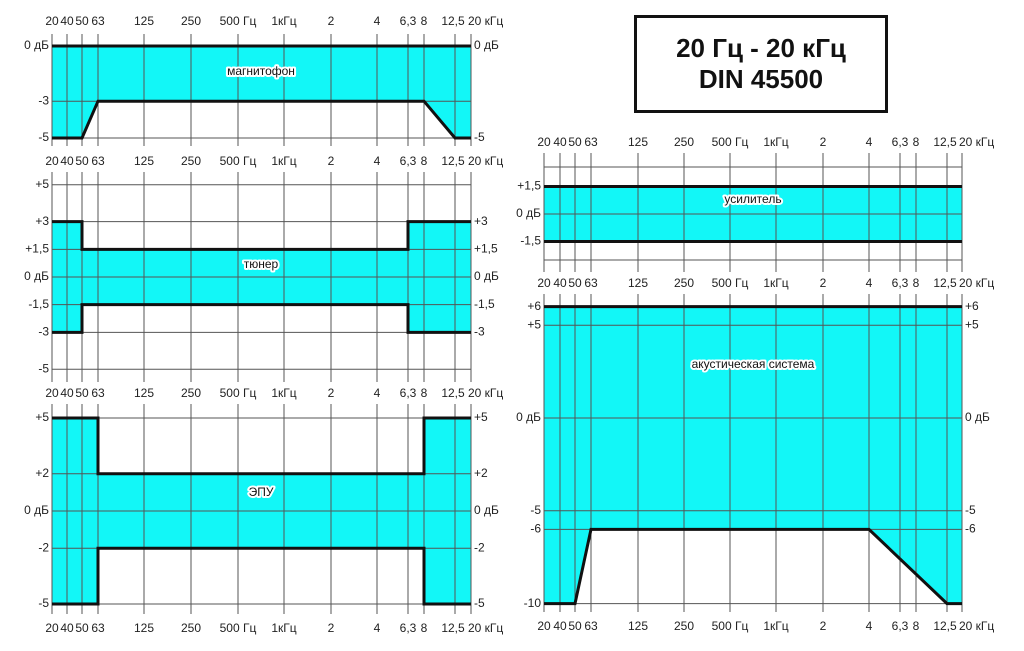 This screenshot has height=651, width=1024. I want to click on y-tick-label-right: +1,5, so click(486, 248).